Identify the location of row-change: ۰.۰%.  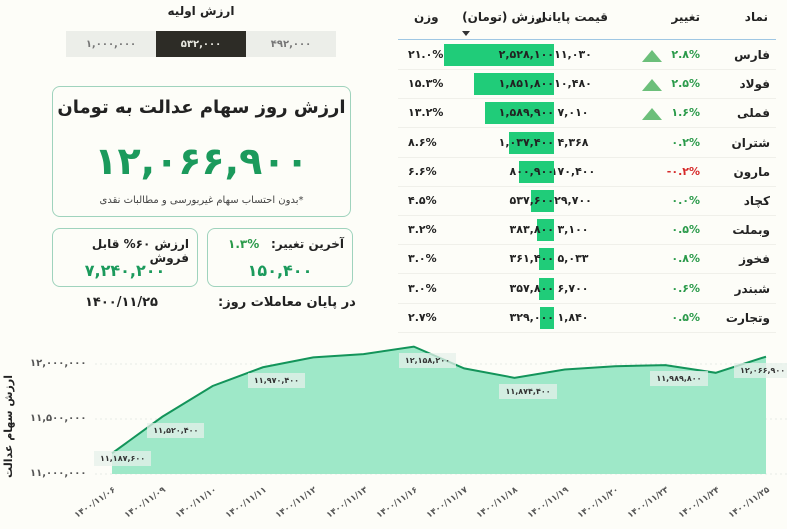
(685, 200).